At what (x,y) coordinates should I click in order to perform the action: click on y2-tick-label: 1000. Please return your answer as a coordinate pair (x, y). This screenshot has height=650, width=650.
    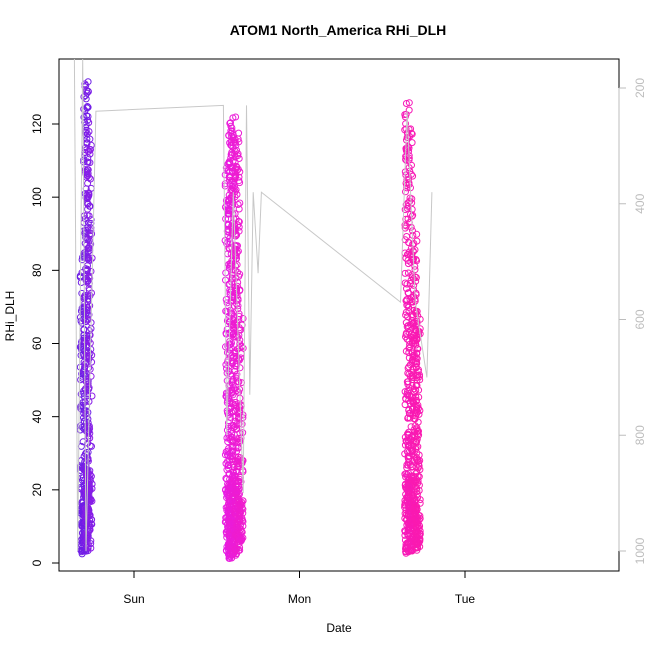
    Looking at the image, I should click on (640, 550).